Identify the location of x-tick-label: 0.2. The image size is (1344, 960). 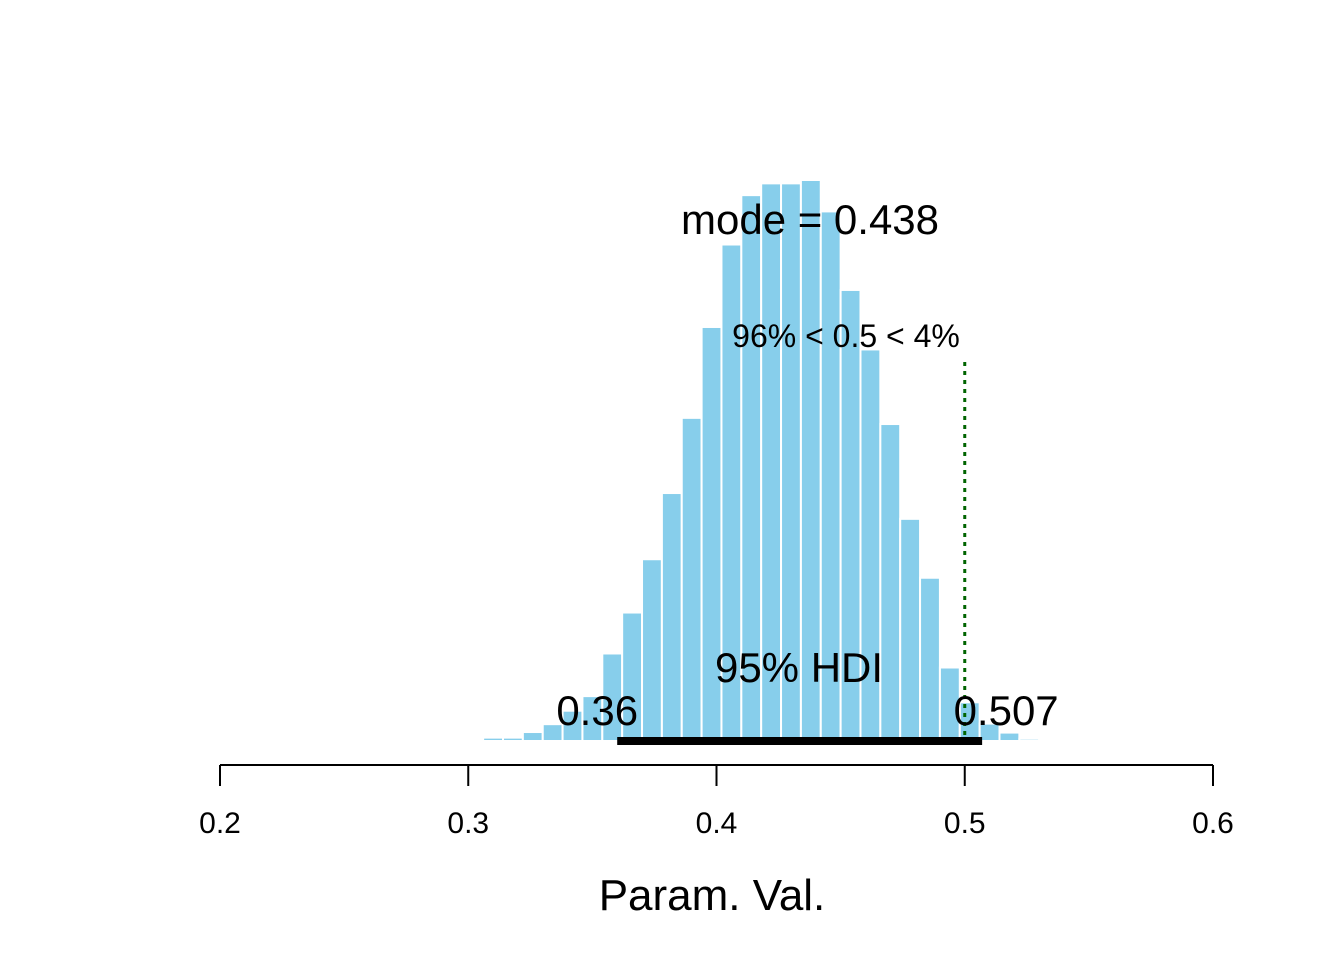
(220, 823).